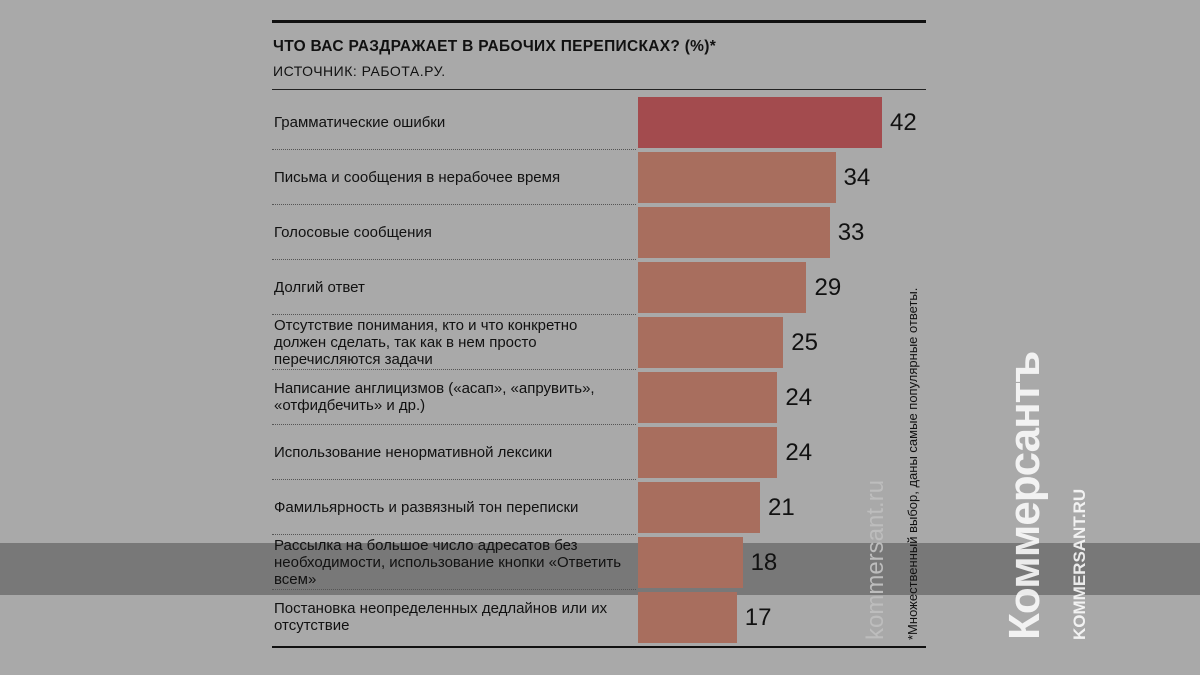 The height and width of the screenshot is (675, 1200). Describe the element at coordinates (851, 232) in the screenshot. I see `value-label: 33` at that location.